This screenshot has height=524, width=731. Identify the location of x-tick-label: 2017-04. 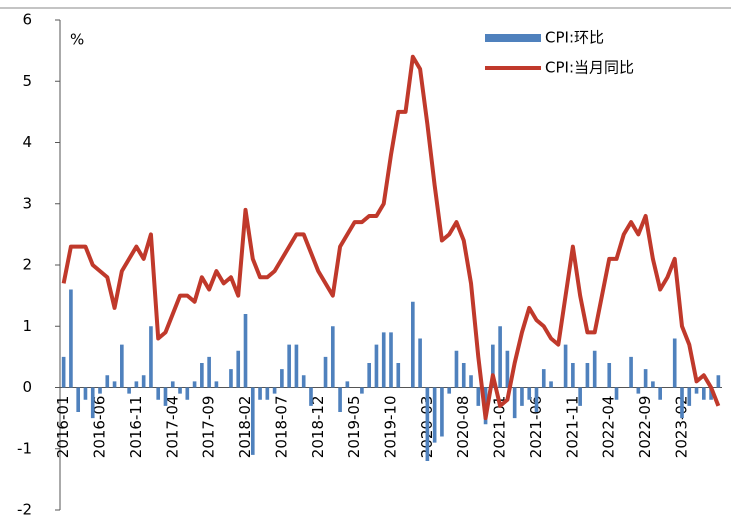
(172, 427).